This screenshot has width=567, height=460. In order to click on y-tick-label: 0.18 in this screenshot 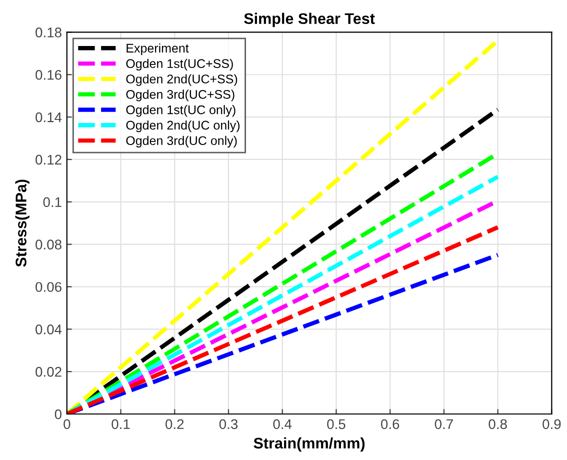, I will do `click(49, 33)`.